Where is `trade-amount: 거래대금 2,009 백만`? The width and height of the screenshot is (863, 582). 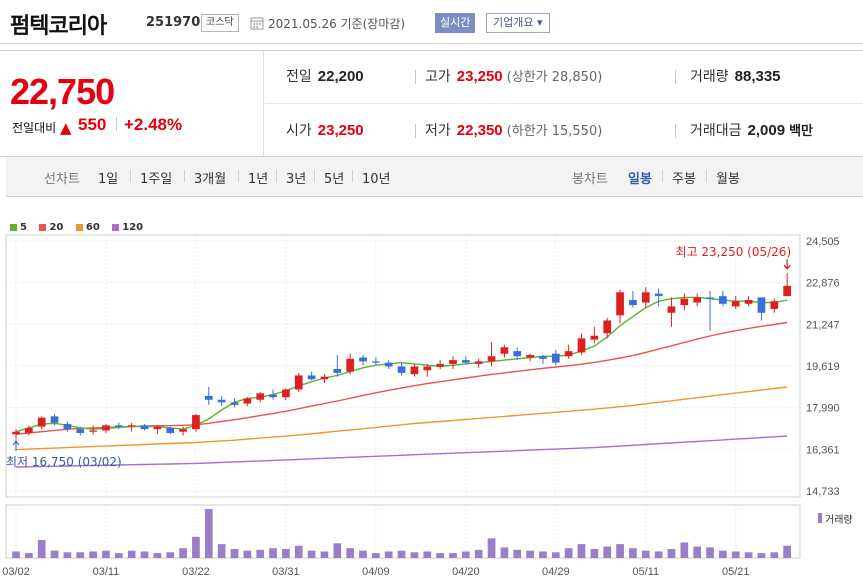
trade-amount: 거래대금 2,009 백만 is located at coordinates (751, 130).